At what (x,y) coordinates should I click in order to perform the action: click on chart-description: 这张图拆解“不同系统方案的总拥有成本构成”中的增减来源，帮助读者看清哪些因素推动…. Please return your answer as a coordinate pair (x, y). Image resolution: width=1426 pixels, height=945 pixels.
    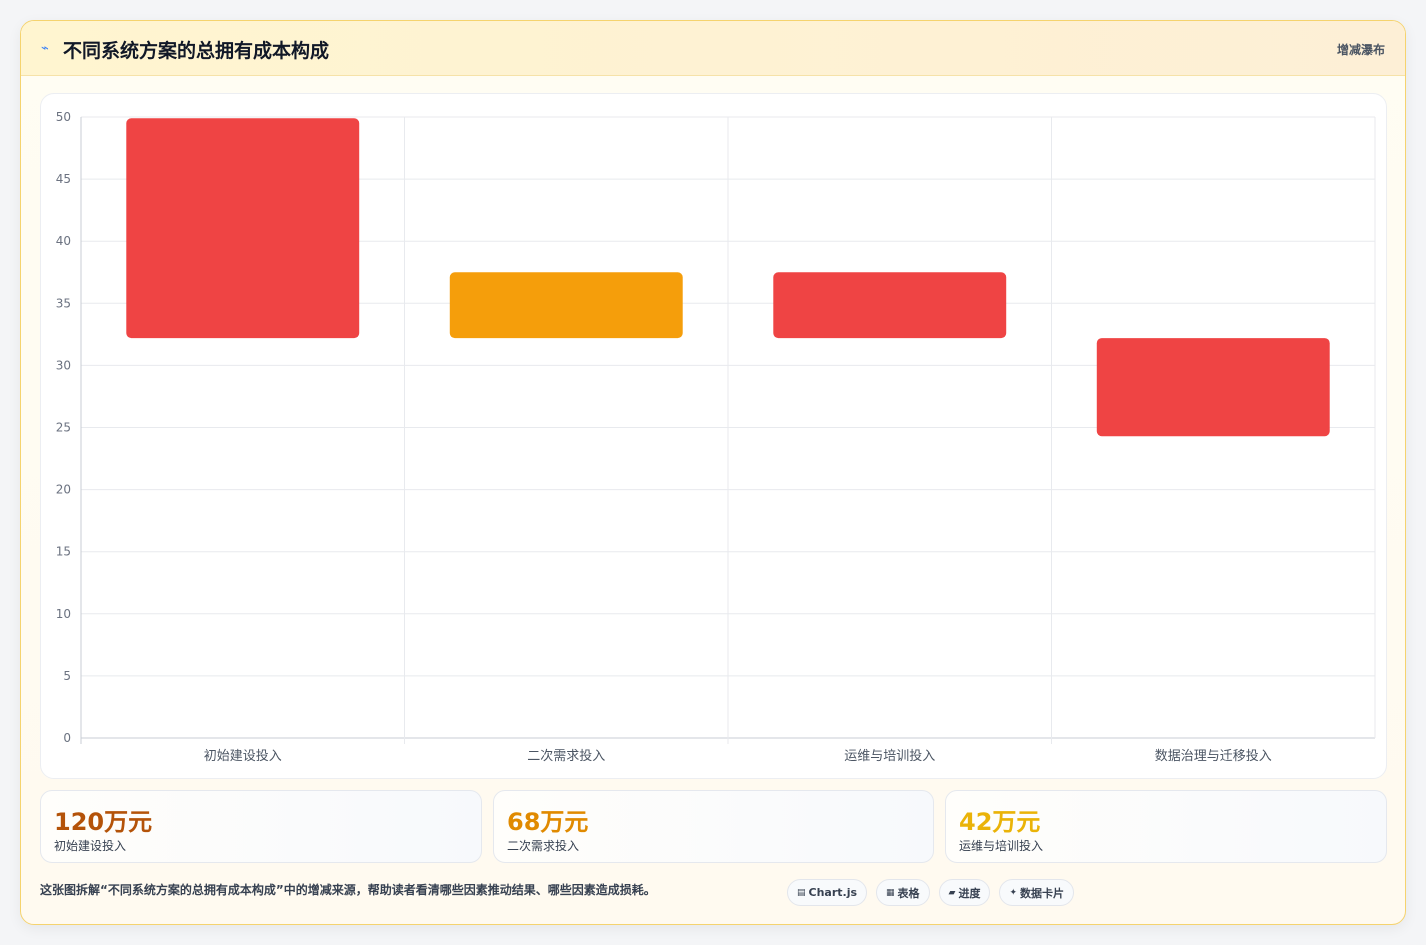
    Looking at the image, I should click on (348, 890).